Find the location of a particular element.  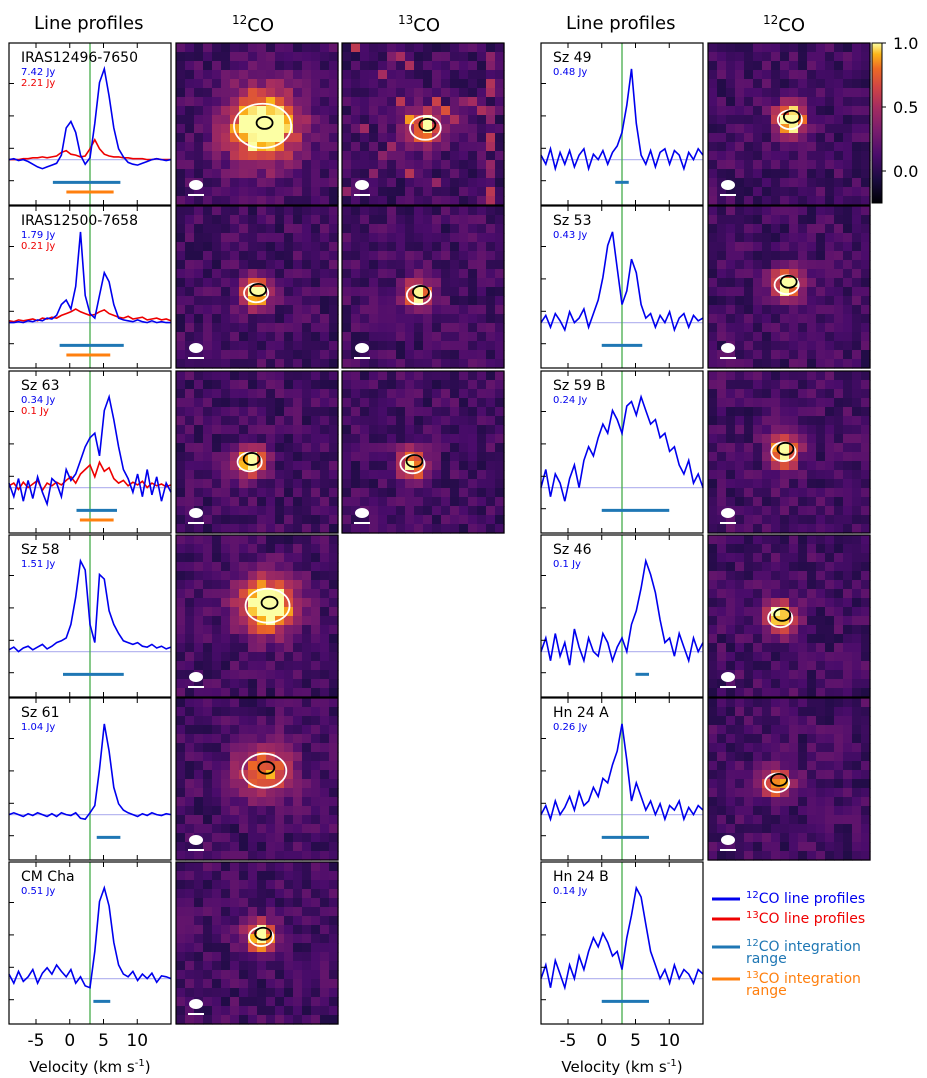

profile-frame is located at coordinates (90, 943).